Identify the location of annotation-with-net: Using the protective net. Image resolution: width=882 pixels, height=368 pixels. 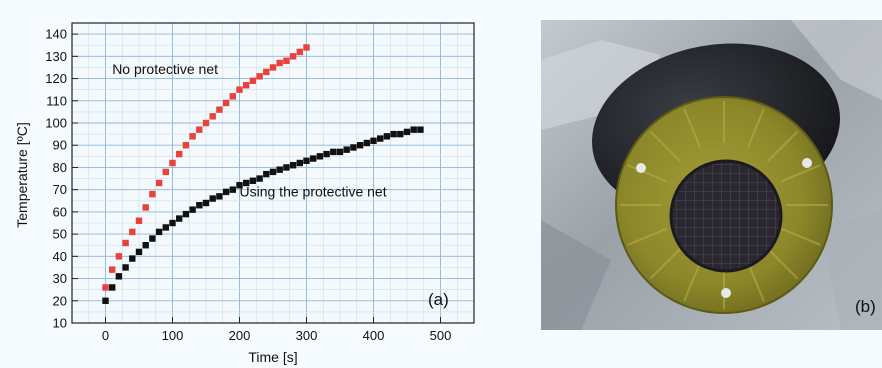
(313, 191).